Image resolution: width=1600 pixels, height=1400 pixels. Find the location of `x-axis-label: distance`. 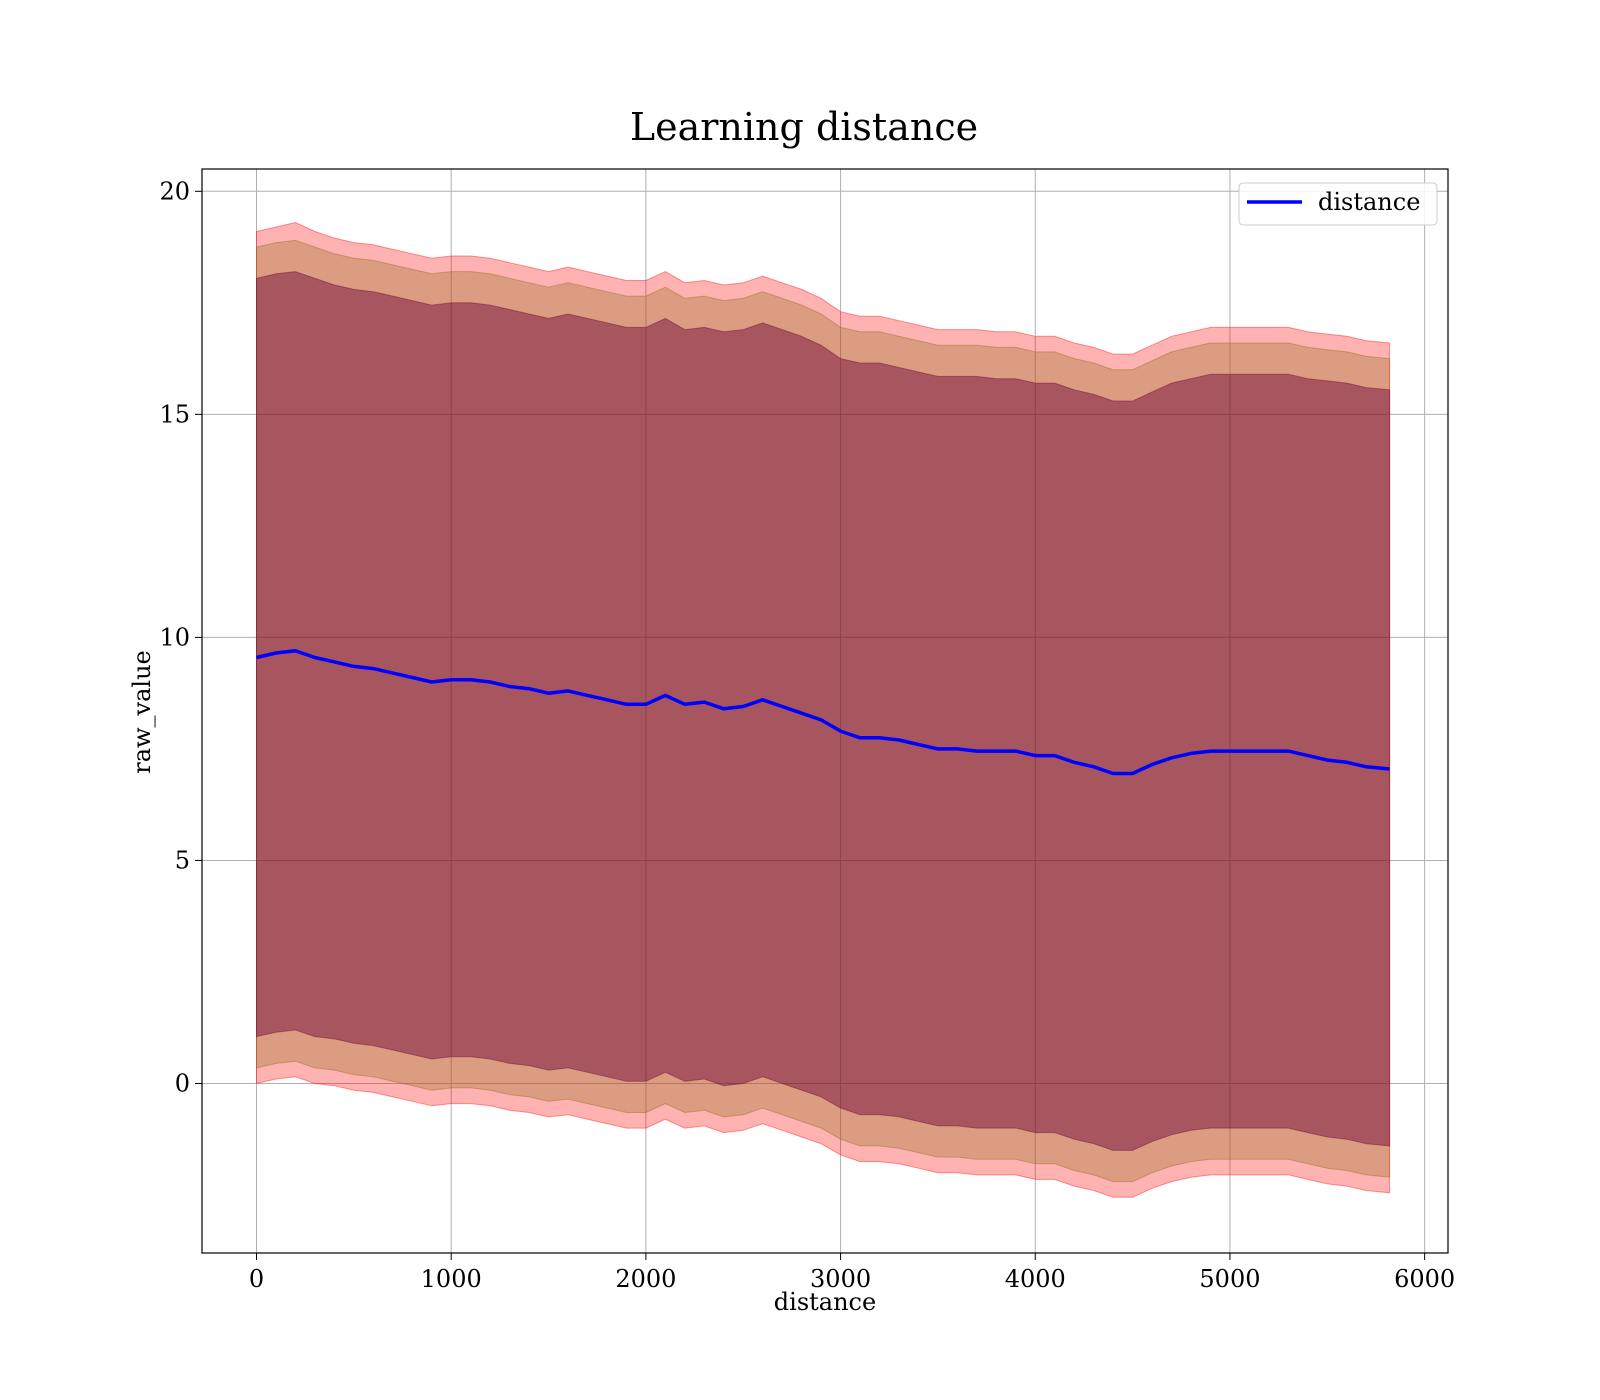

x-axis-label: distance is located at coordinates (825, 1302).